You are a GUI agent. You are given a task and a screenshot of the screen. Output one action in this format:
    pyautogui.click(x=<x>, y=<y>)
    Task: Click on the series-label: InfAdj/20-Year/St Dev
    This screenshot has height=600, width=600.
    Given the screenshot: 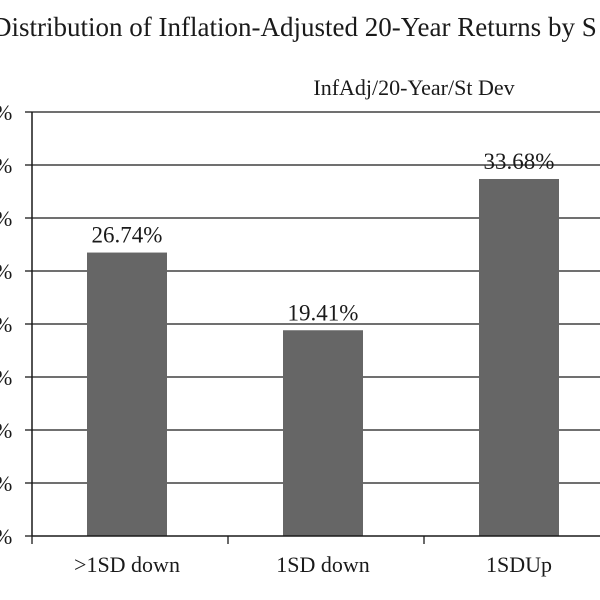 What is the action you would take?
    pyautogui.click(x=413, y=87)
    